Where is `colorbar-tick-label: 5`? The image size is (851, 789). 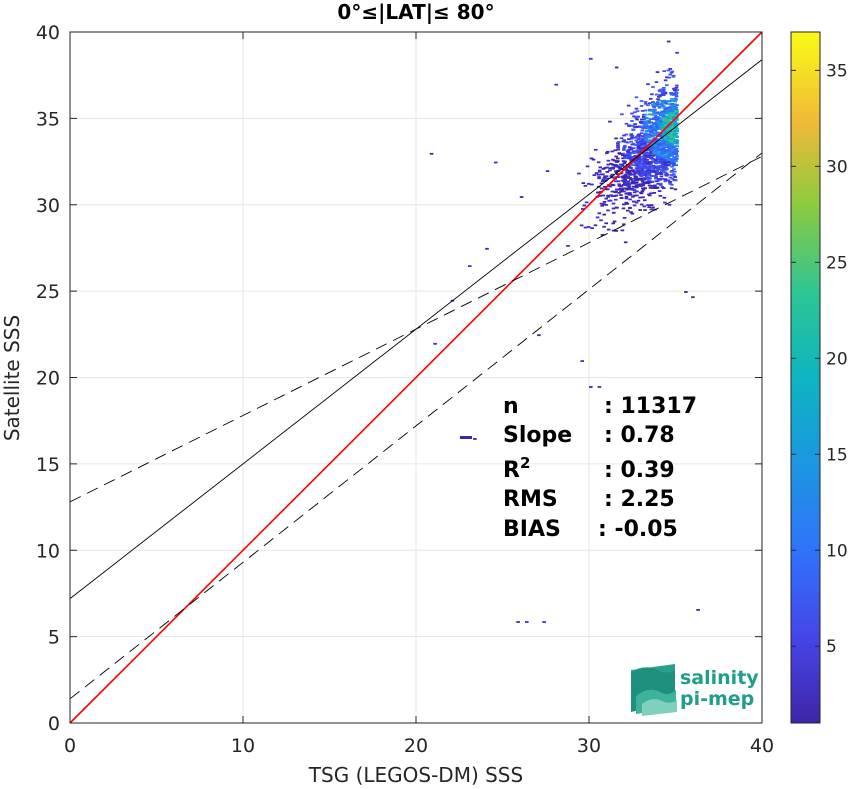 colorbar-tick-label: 5 is located at coordinates (831, 647).